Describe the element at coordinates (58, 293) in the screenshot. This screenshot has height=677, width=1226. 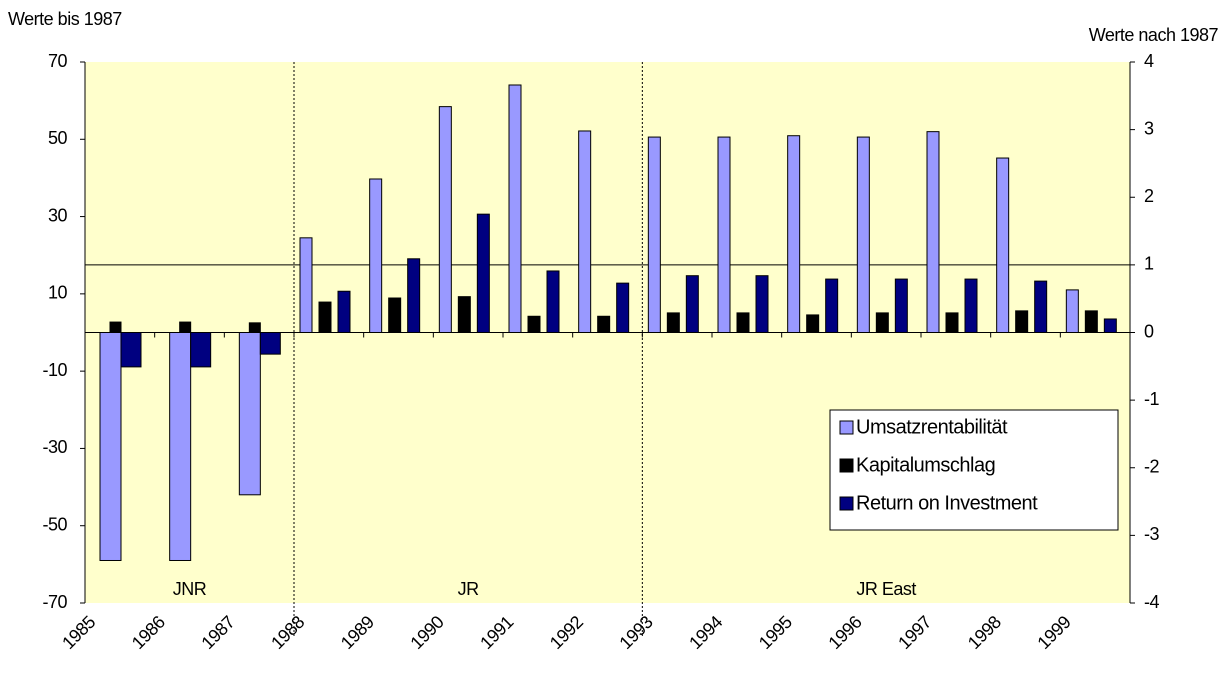
I see `y-tick-label: 10` at that location.